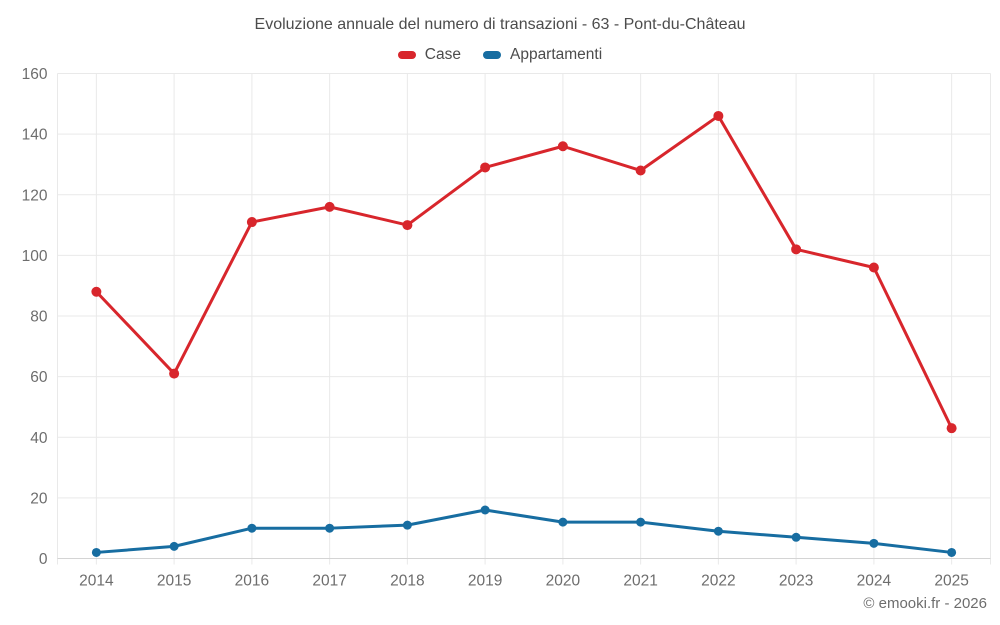 The image size is (1000, 625). I want to click on data-point-appartamenti-2022, so click(718, 531).